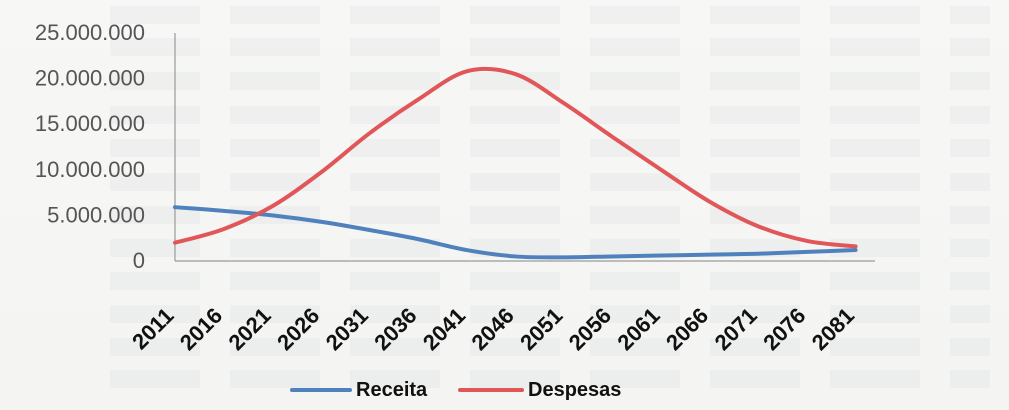 The image size is (1009, 410). Describe the element at coordinates (90, 169) in the screenshot. I see `y-tick-label: 10.000.000` at that location.